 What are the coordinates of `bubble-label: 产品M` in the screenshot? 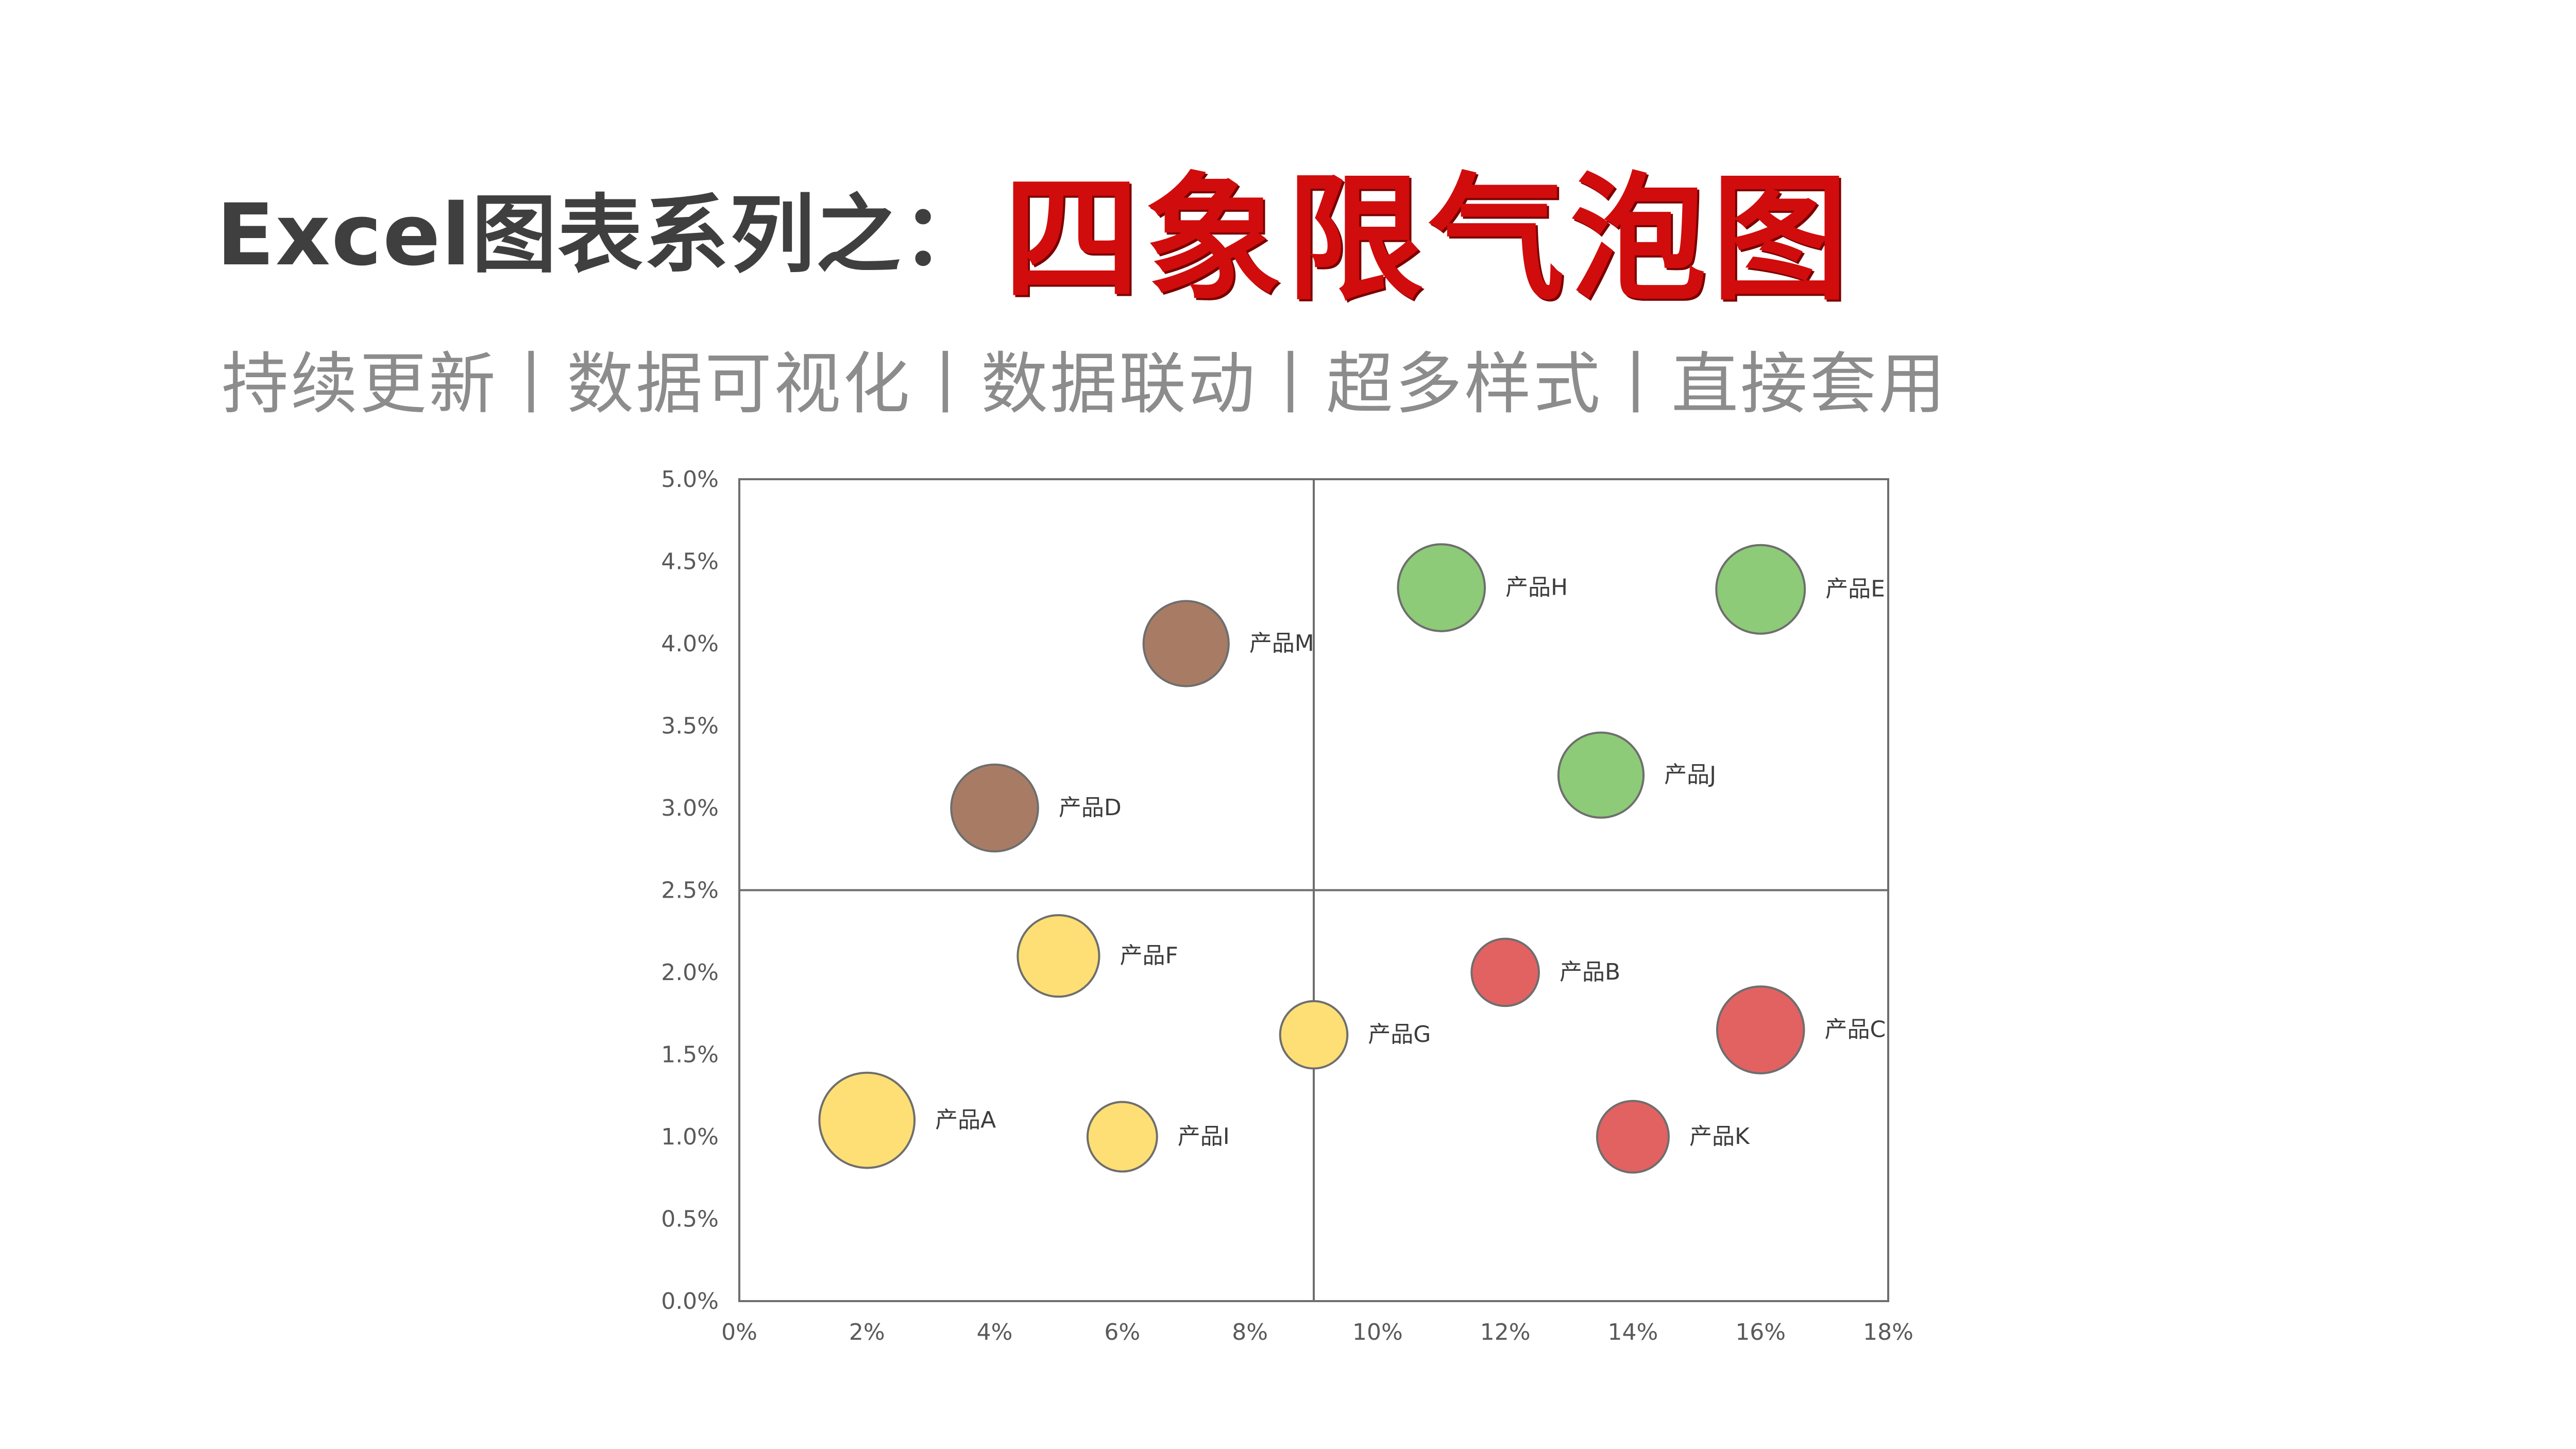 It's located at (1281, 643).